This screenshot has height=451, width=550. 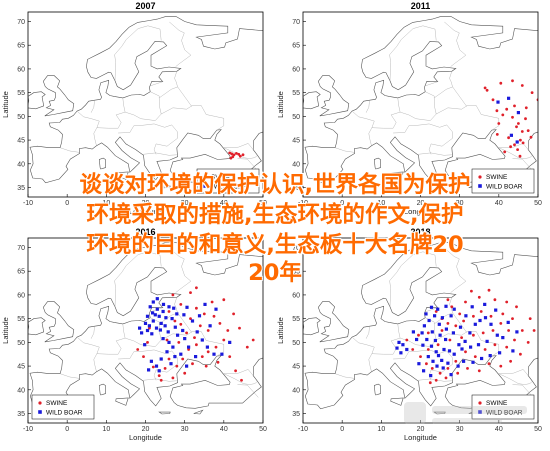 What do you see at coordinates (296, 272) in the screenshot?
I see `y-tick-label: 65` at bounding box center [296, 272].